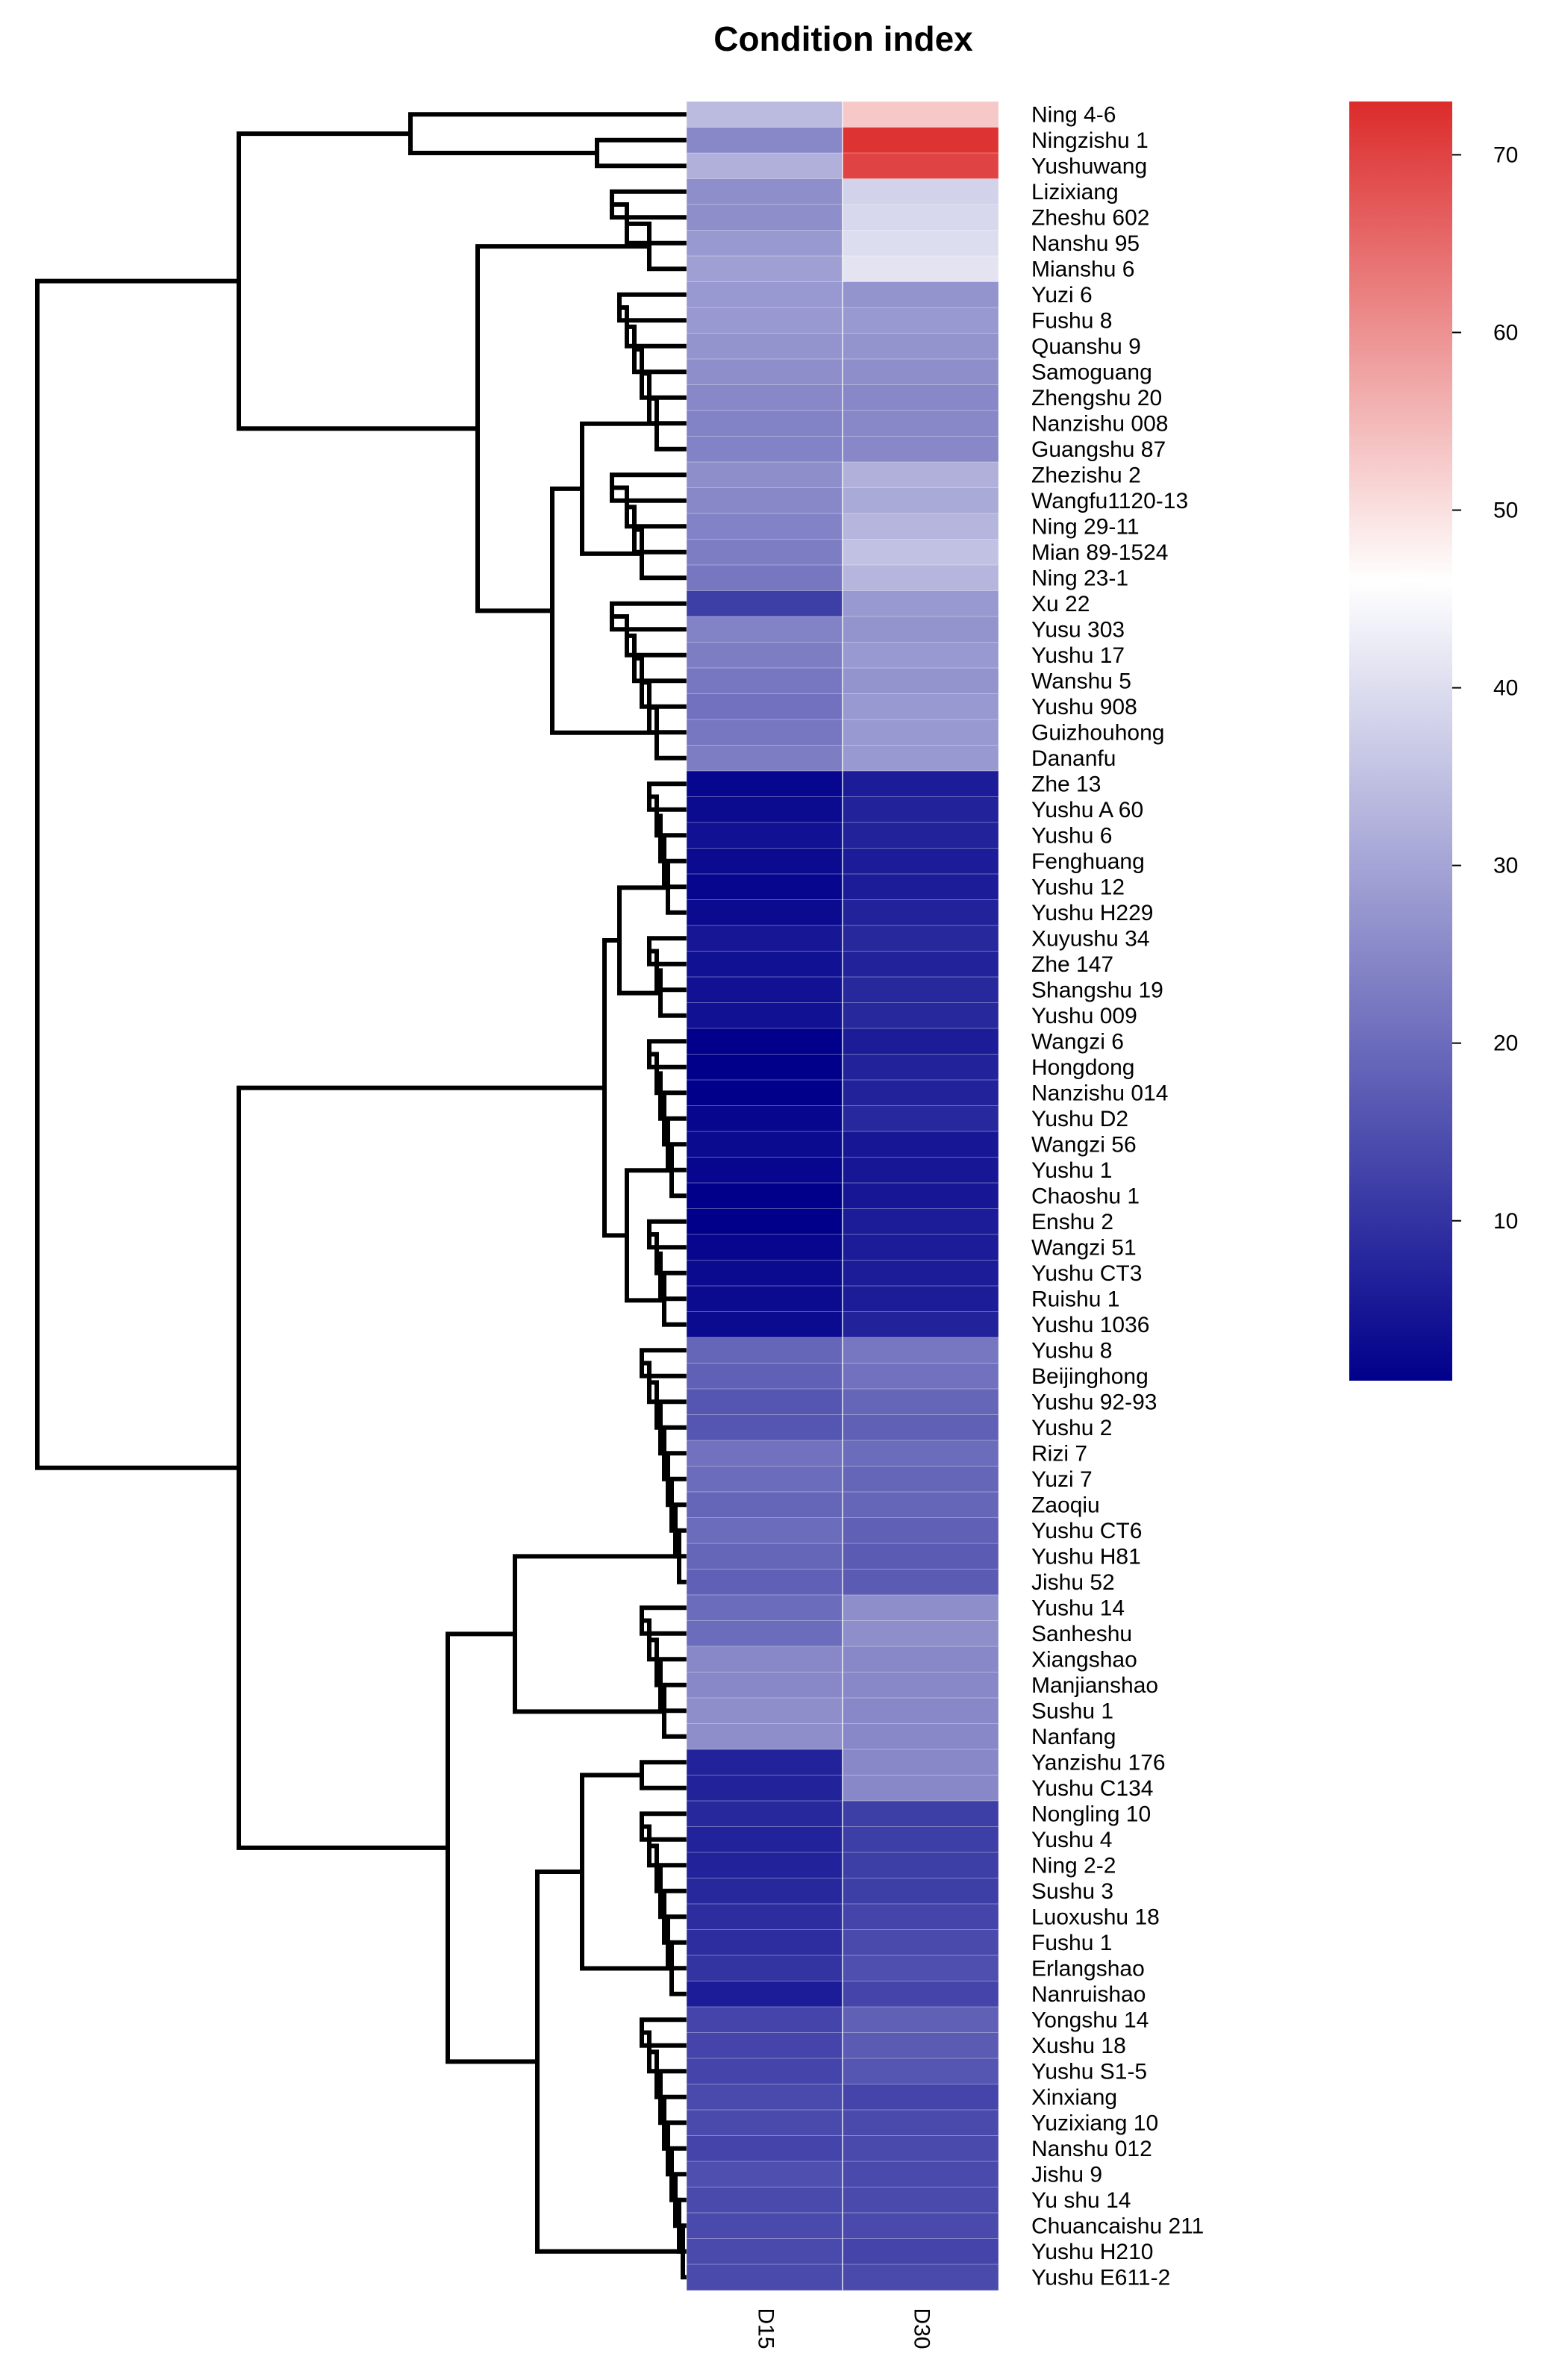 This screenshot has height=2380, width=1553. I want to click on row-label: Nanruishao, so click(1088, 1994).